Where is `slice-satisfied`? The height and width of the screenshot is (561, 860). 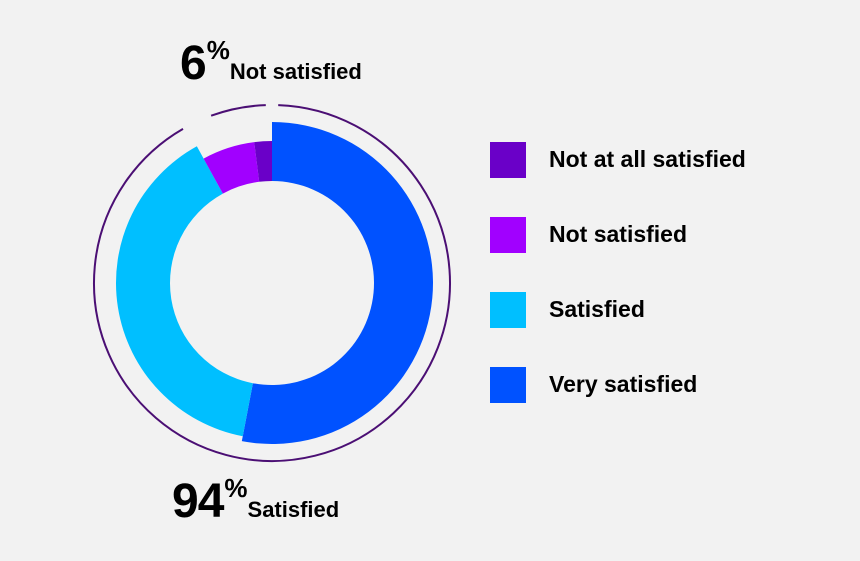
slice-satisfied is located at coordinates (184, 291).